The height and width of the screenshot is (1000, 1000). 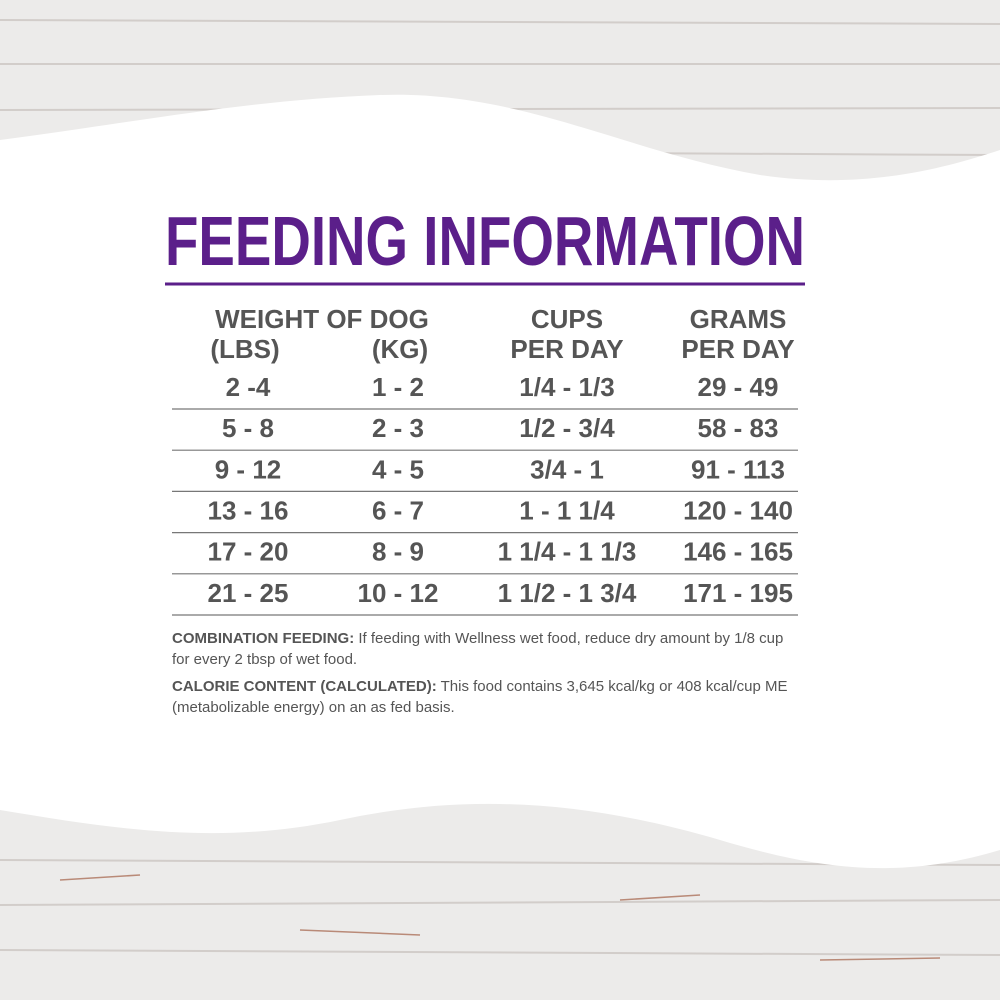 I want to click on table-cell: 1 1/2 - 1 3/4, so click(x=567, y=593).